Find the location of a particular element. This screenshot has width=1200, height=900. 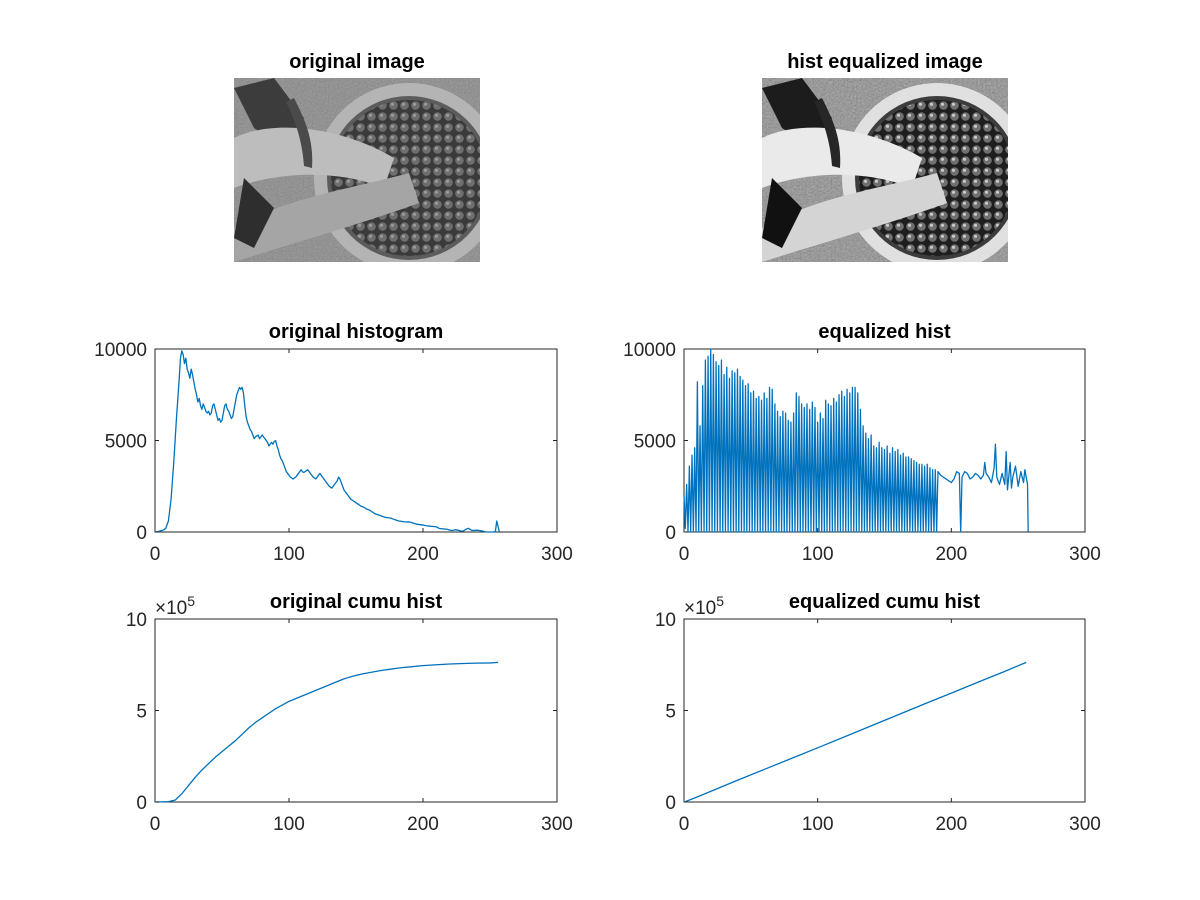

chart-title: equalized cumu hist is located at coordinates (884, 602).